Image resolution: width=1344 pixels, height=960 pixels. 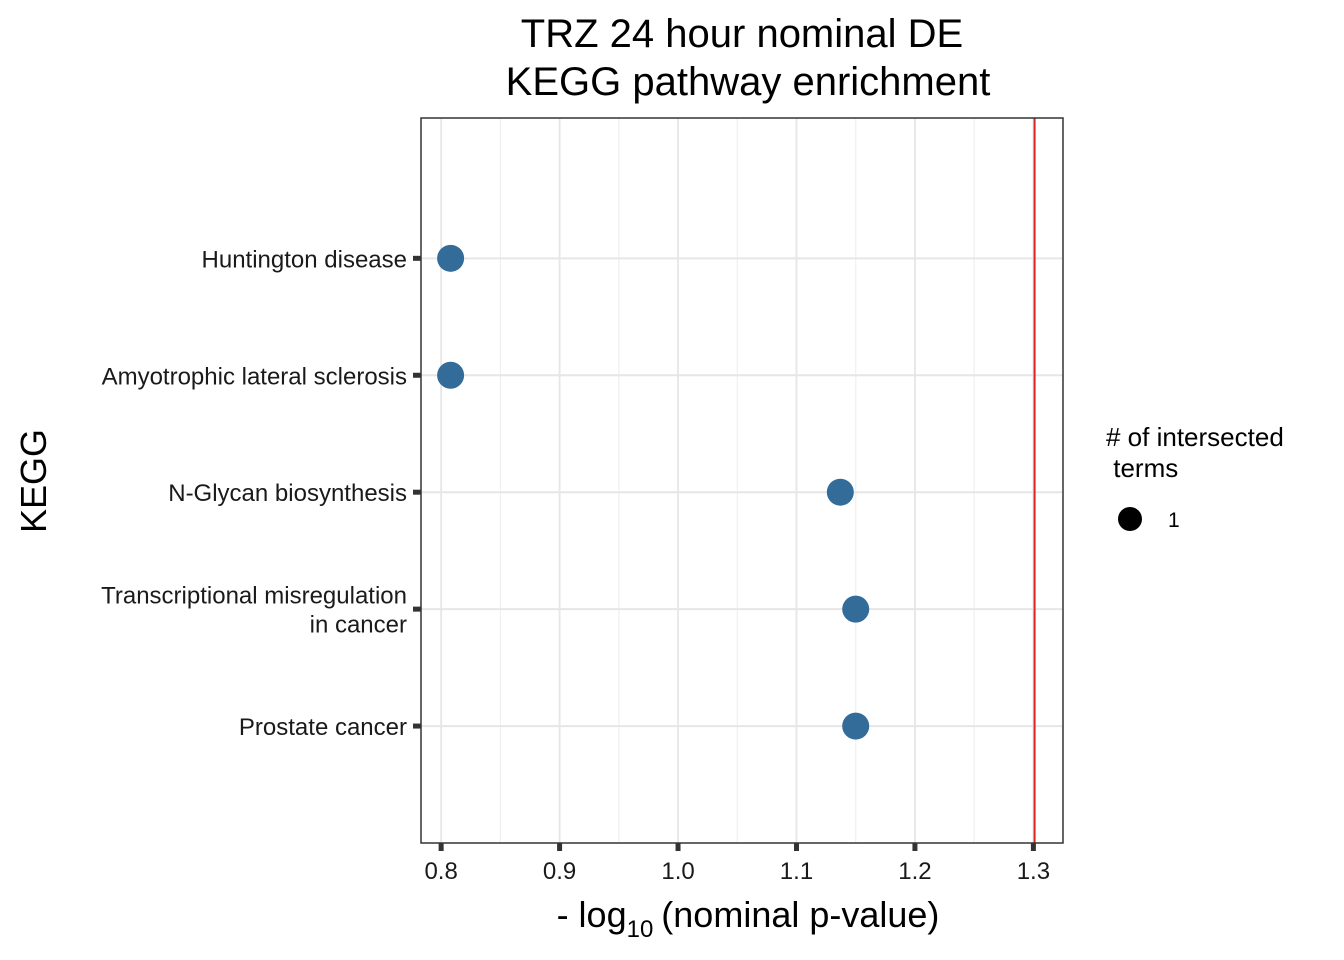 I want to click on x-tick-label: 1.3, so click(x=1033, y=871).